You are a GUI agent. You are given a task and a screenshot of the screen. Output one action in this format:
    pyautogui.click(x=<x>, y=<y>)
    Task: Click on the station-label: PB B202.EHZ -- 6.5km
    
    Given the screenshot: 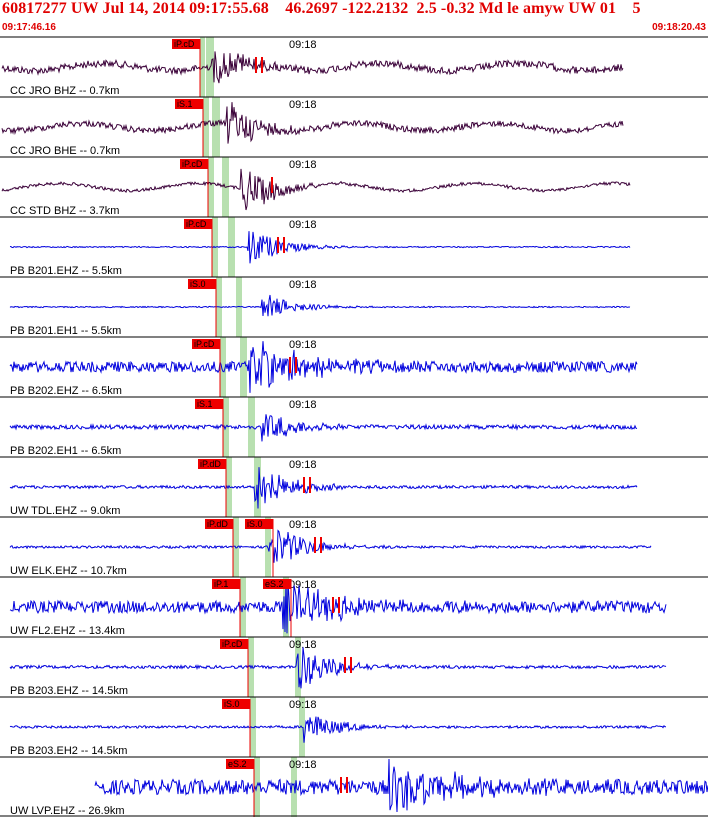 What is the action you would take?
    pyautogui.click(x=66, y=391)
    